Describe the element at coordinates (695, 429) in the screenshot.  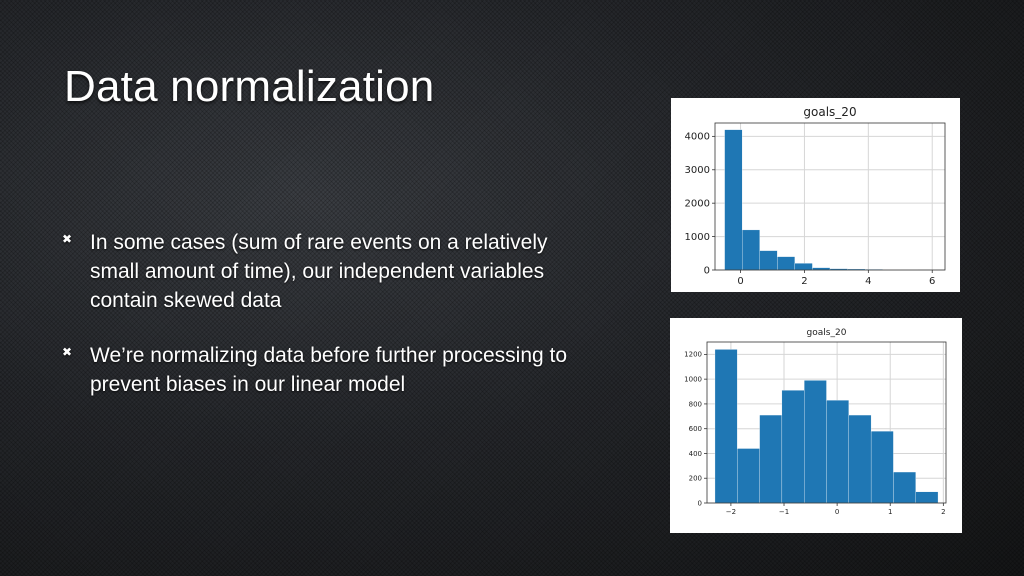
I see `y-tick-label: 600` at that location.